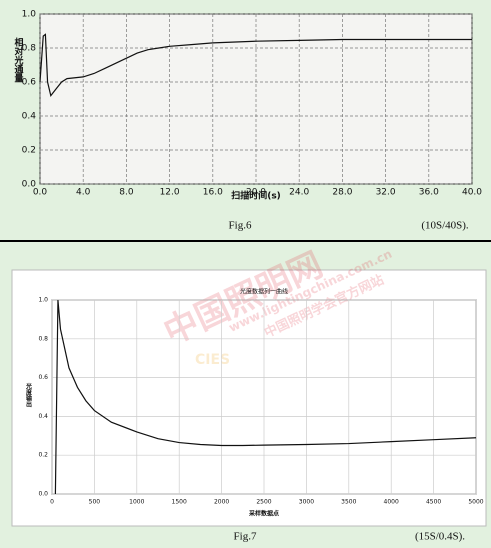  Describe the element at coordinates (255, 65) in the screenshot. I see `data-line` at that location.